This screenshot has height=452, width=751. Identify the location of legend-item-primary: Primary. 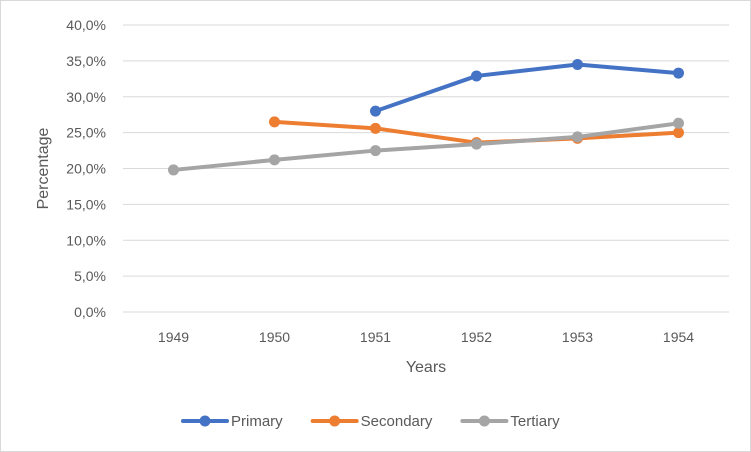
(232, 421).